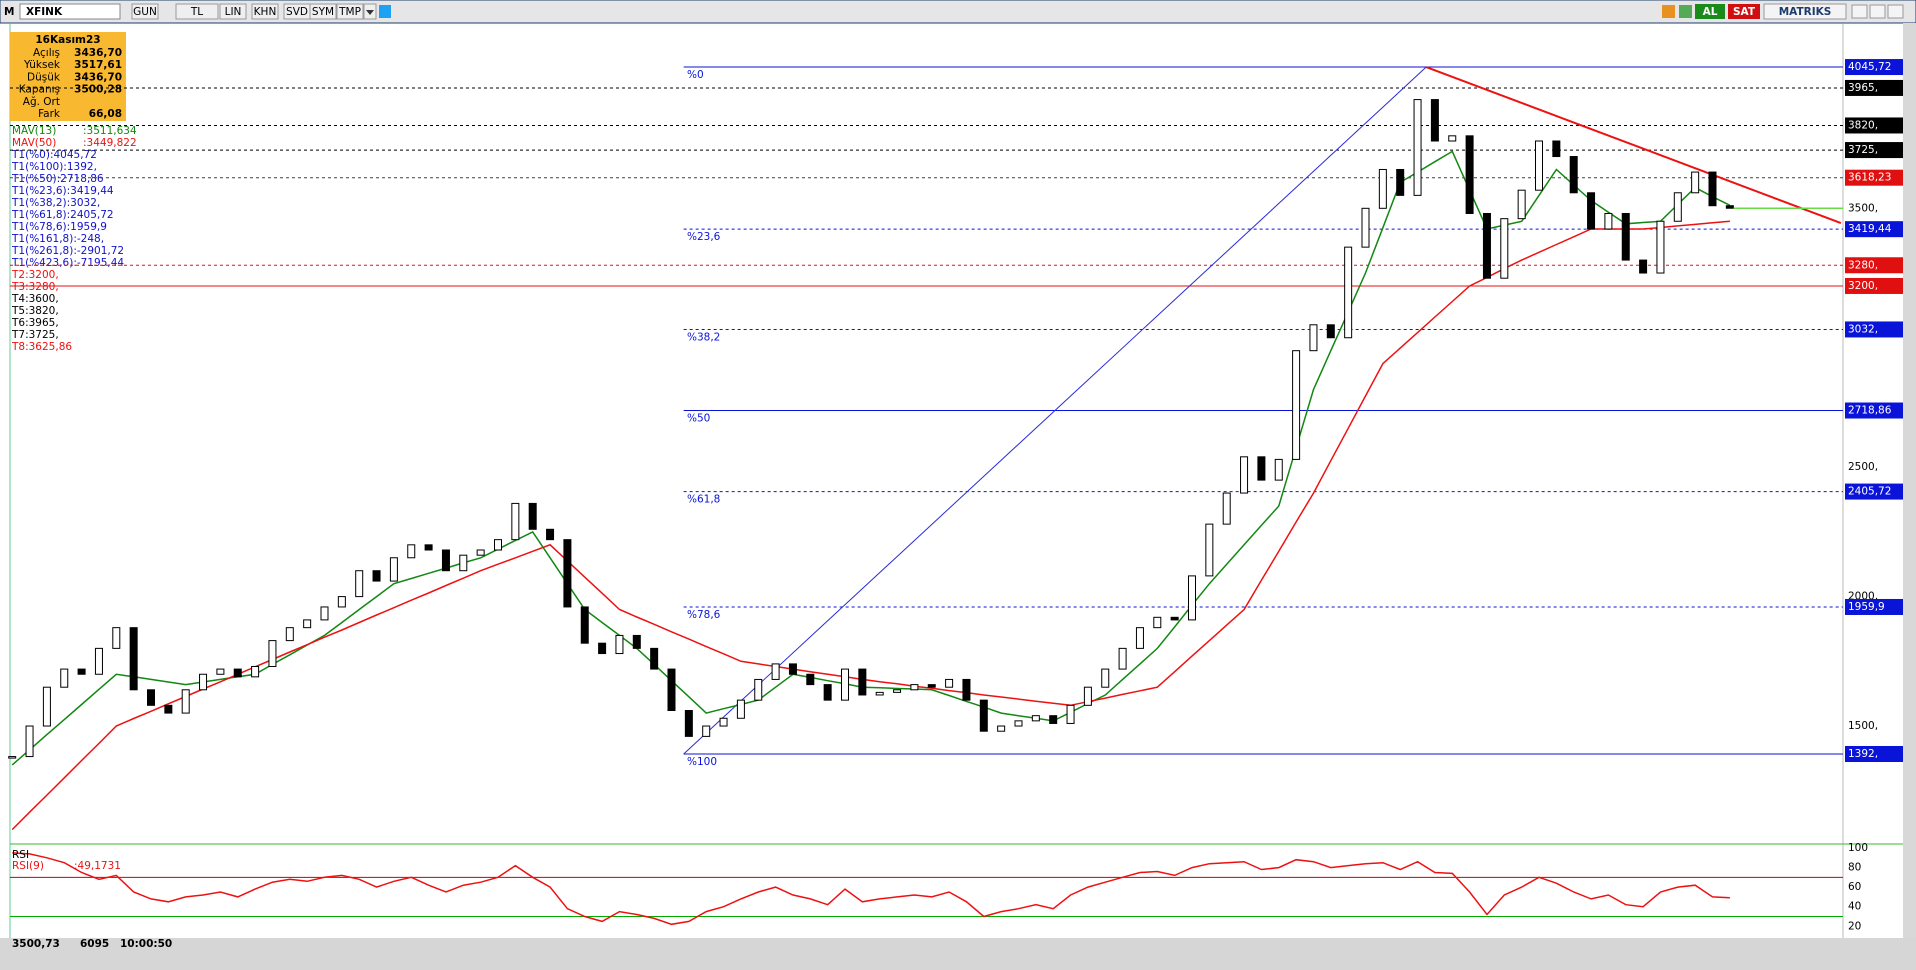 The width and height of the screenshot is (1916, 970). What do you see at coordinates (1870, 229) in the screenshot?
I see `level-label: 3419,44` at bounding box center [1870, 229].